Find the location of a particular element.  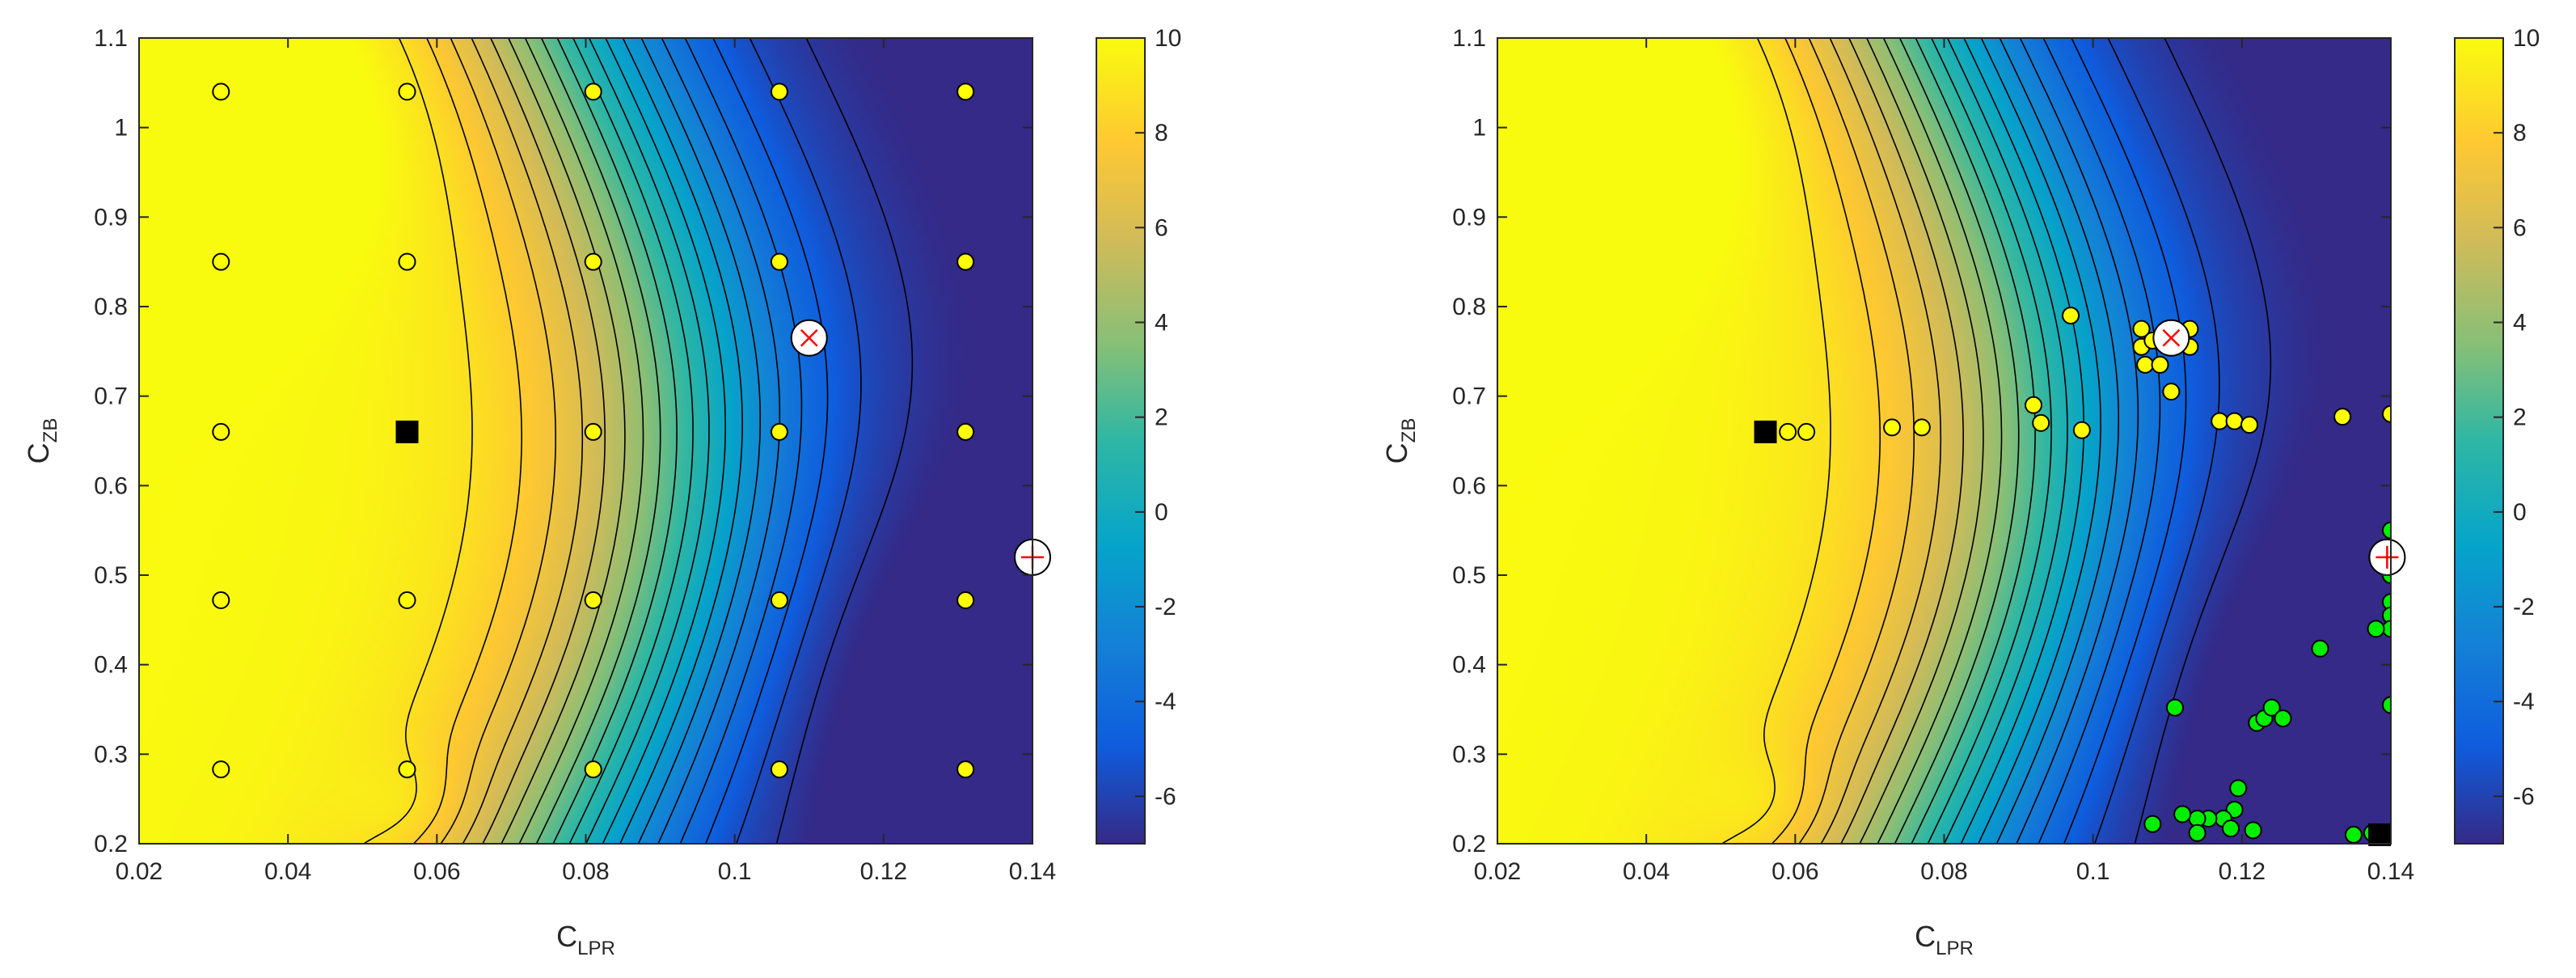

x-tick-label: 0.02 is located at coordinates (139, 871).